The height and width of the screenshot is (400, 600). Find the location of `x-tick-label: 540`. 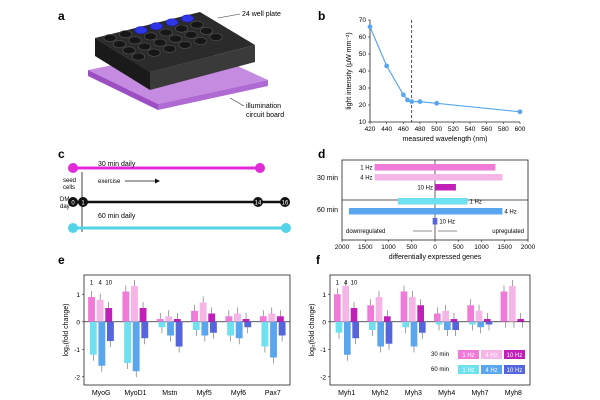

x-tick-label: 540 is located at coordinates (470, 129).